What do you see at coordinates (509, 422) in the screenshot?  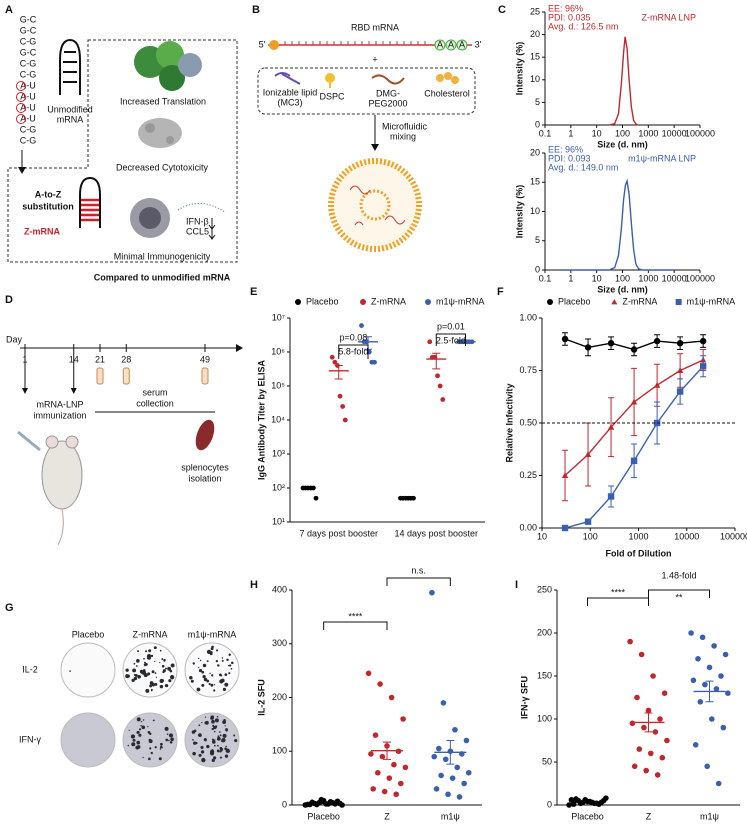 I see `y-axis-label: Relative Infectivity` at bounding box center [509, 422].